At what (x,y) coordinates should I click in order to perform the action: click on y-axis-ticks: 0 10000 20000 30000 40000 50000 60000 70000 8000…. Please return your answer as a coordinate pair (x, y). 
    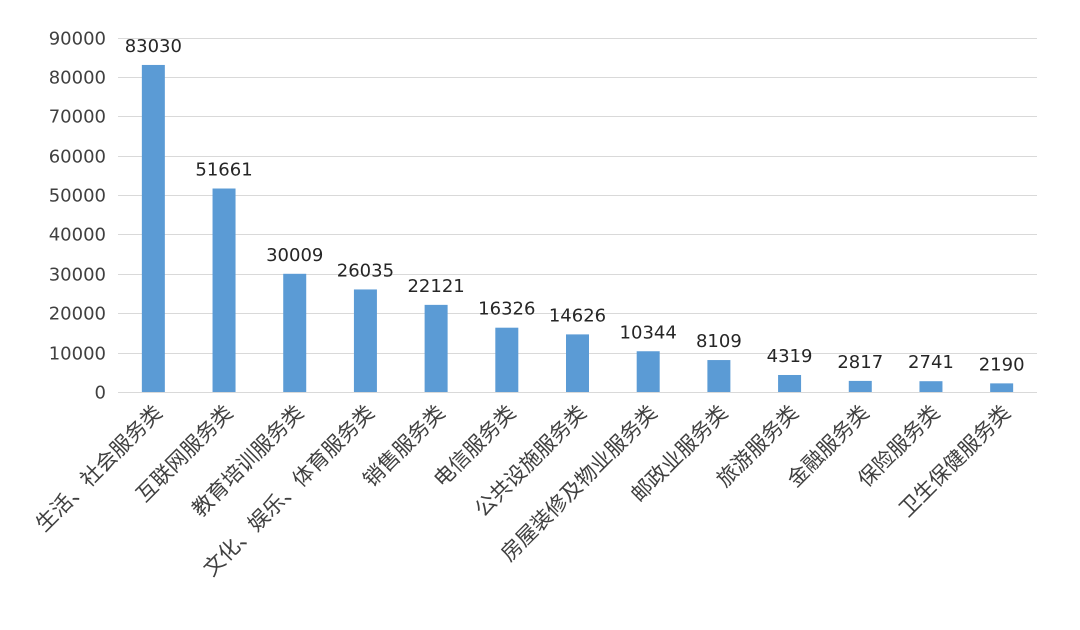
    Looking at the image, I should click on (77, 216).